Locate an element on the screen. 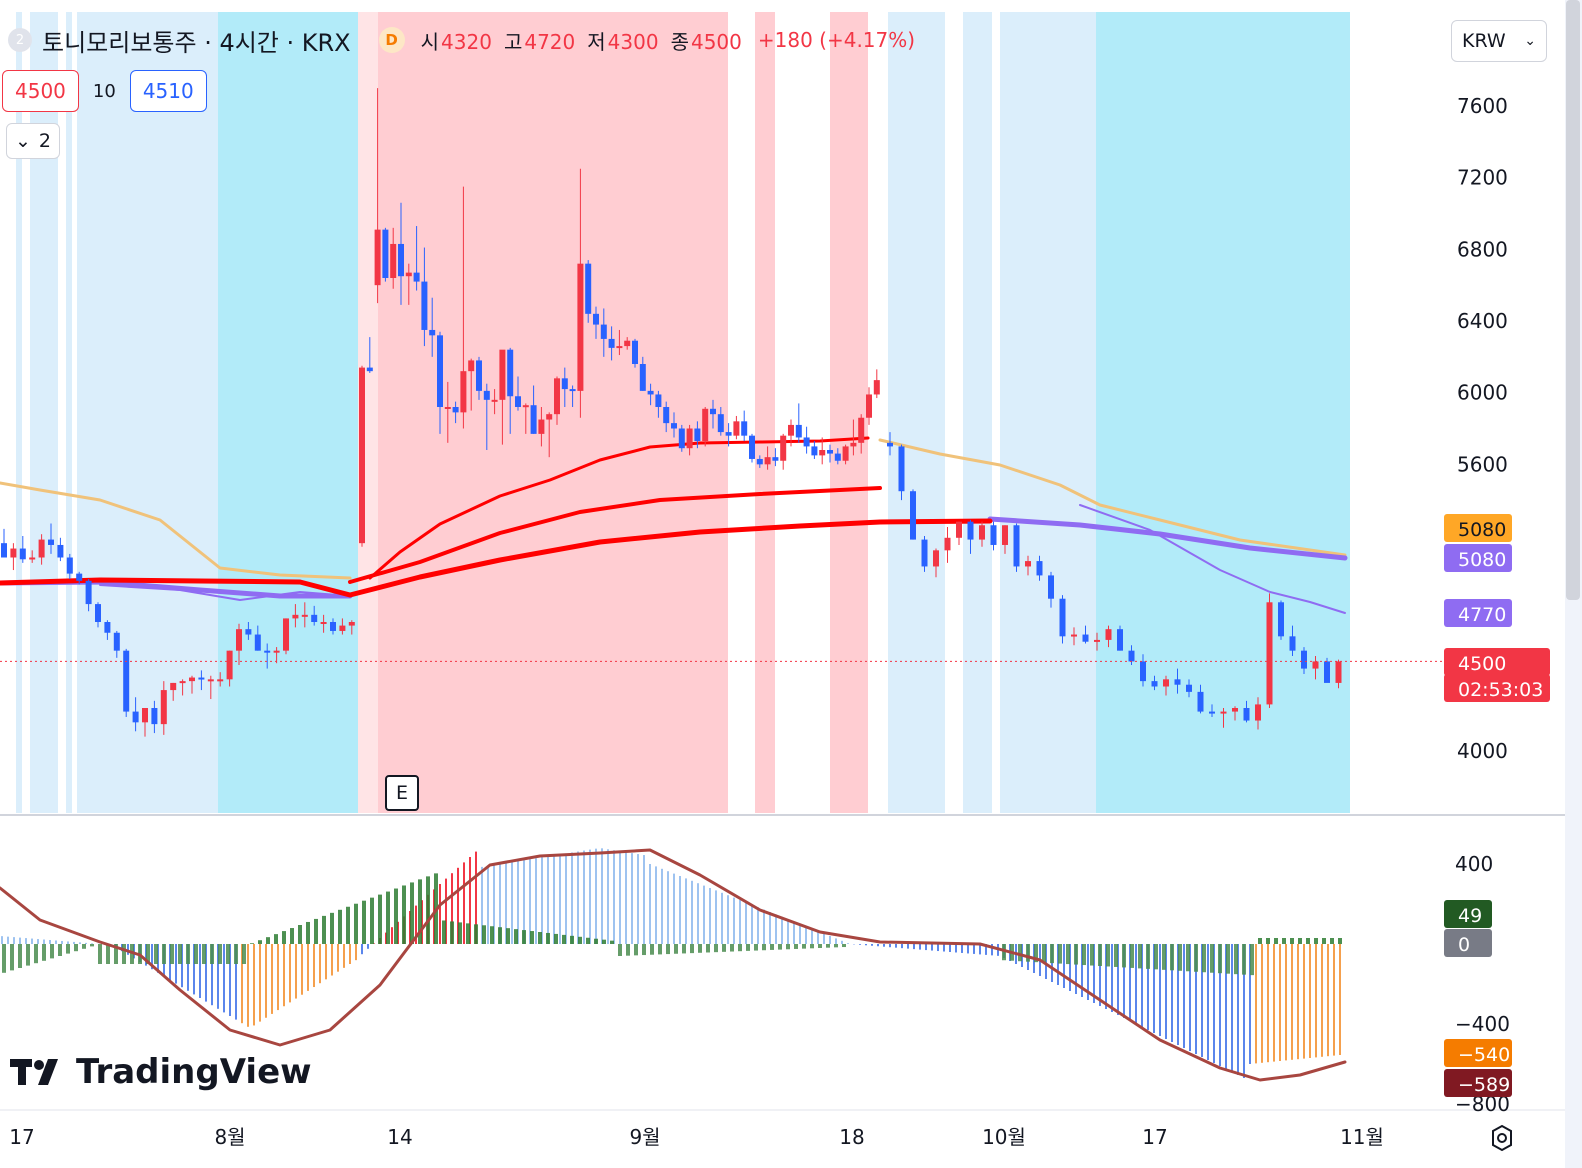 The image size is (1582, 1168). earnings-event-marker: E is located at coordinates (402, 793).